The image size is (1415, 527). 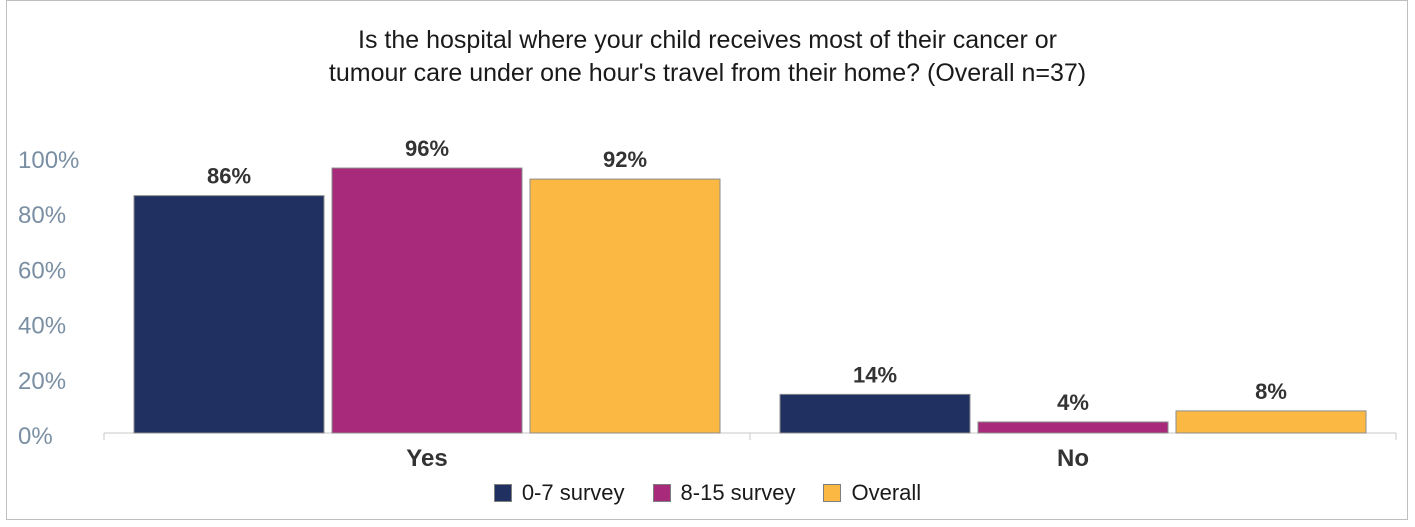 I want to click on y-tick-label: 0%, so click(x=35, y=436).